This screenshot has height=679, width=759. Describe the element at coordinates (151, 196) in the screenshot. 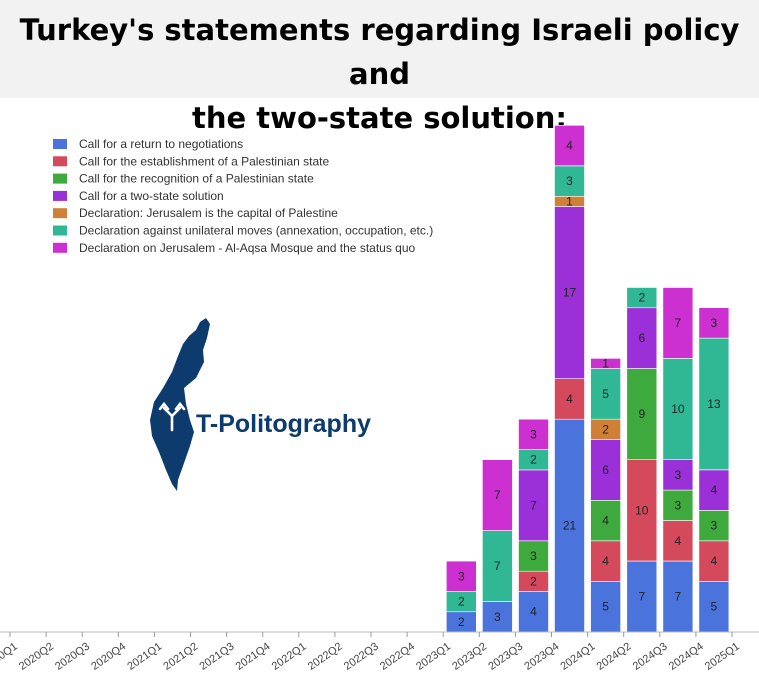

I see `legend-entry: Call for a two-state solution` at that location.